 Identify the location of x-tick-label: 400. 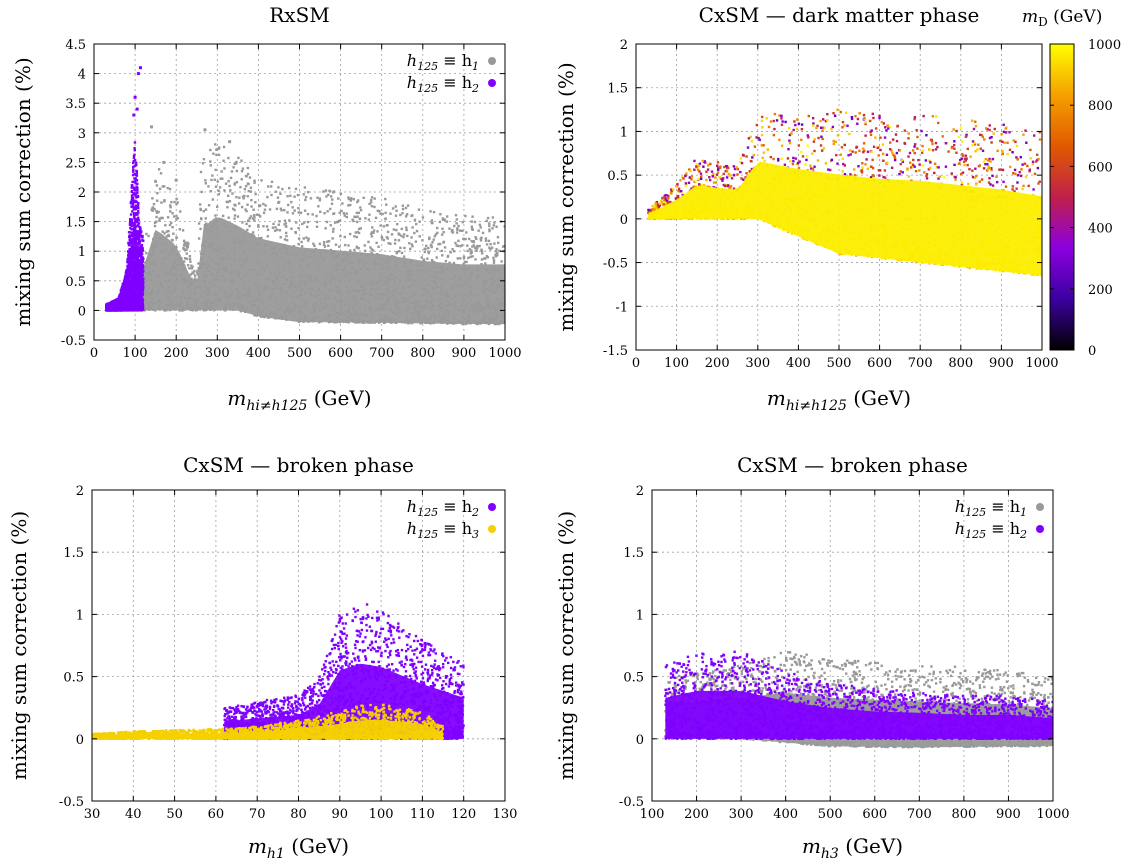
(258, 353).